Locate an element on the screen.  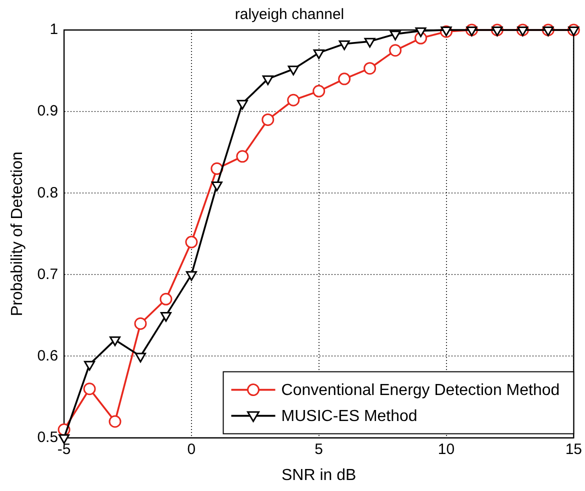
x-tick-label: 10 is located at coordinates (446, 449).